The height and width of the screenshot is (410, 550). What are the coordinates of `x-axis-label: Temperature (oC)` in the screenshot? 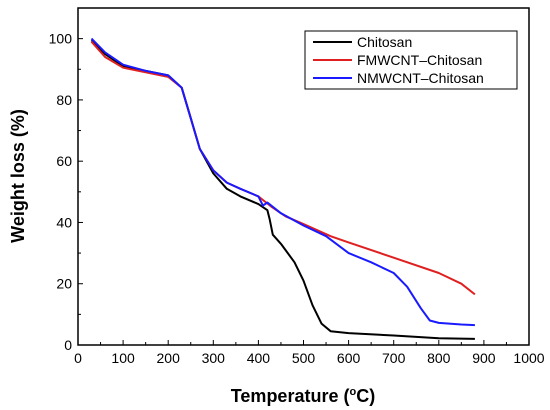 It's located at (303, 396).